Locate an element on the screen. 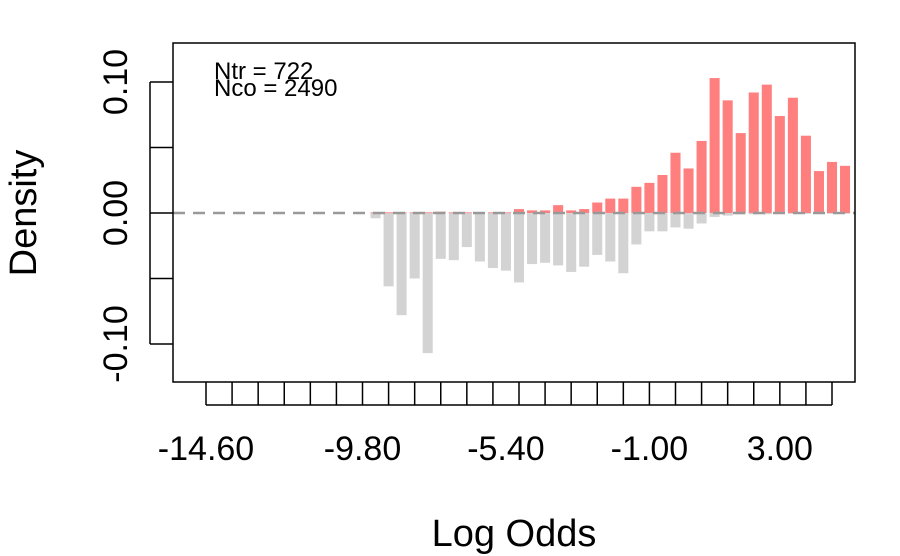  treated-bars is located at coordinates (610, 146).